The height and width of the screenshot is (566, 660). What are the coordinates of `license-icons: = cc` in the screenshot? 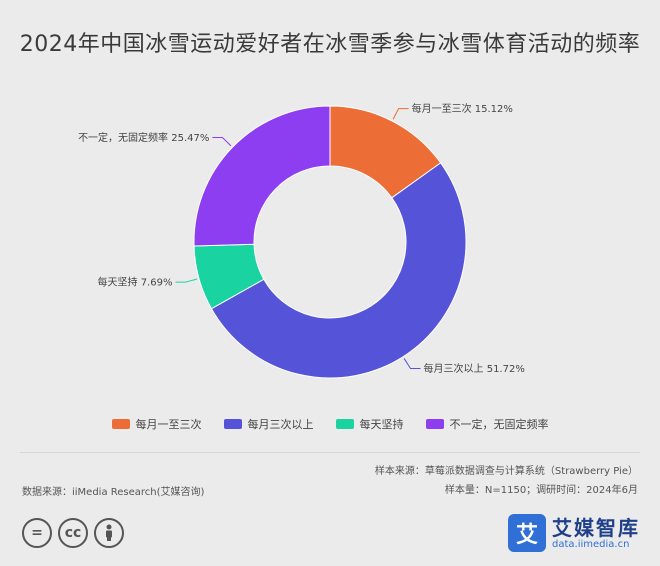 It's located at (73, 533).